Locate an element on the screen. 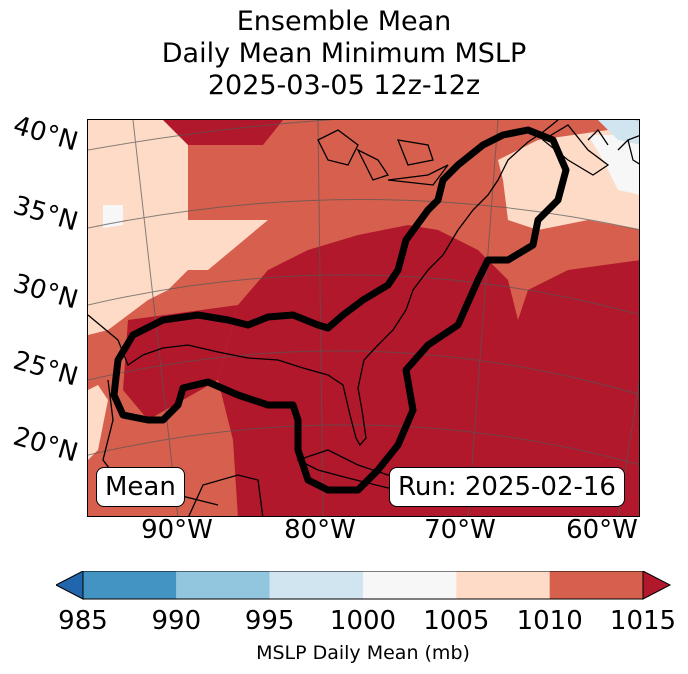 This screenshot has width=688, height=674. colorbar-over-arrow is located at coordinates (657, 585).